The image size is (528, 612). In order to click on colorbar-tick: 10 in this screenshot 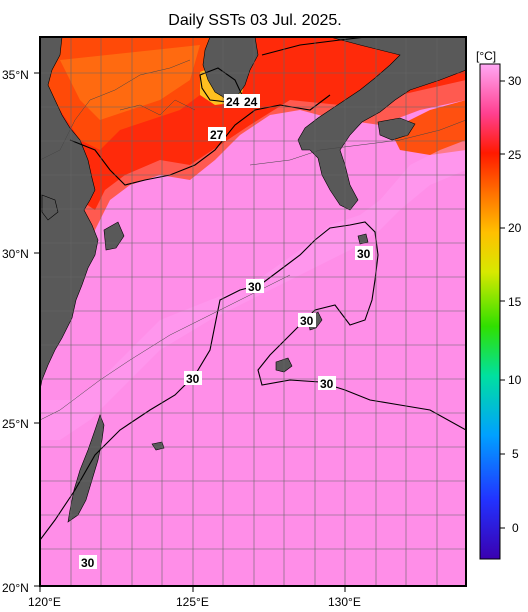, I will do `click(515, 380)`.